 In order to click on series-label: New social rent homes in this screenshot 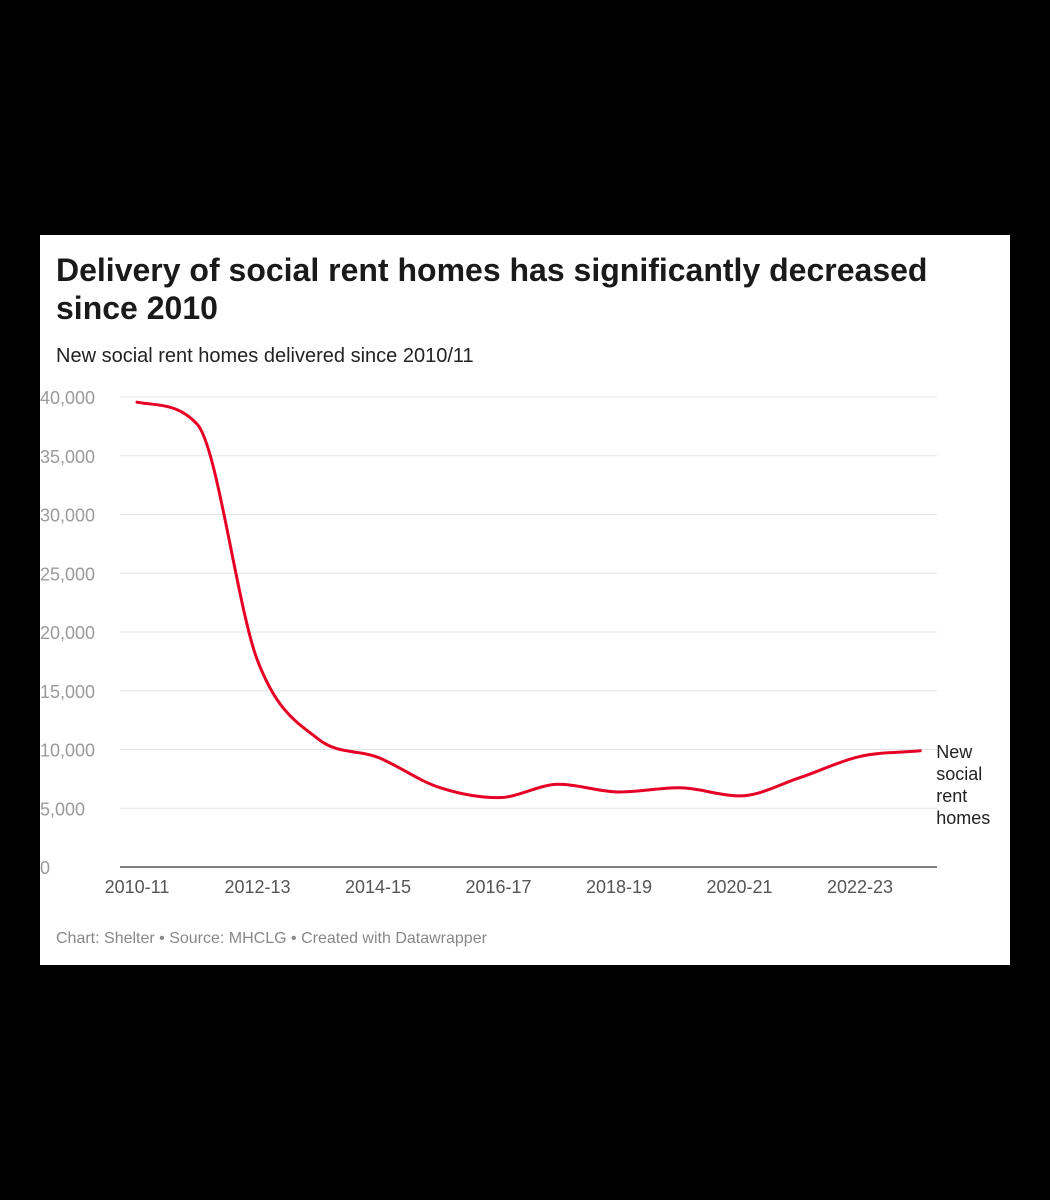, I will do `click(963, 785)`.